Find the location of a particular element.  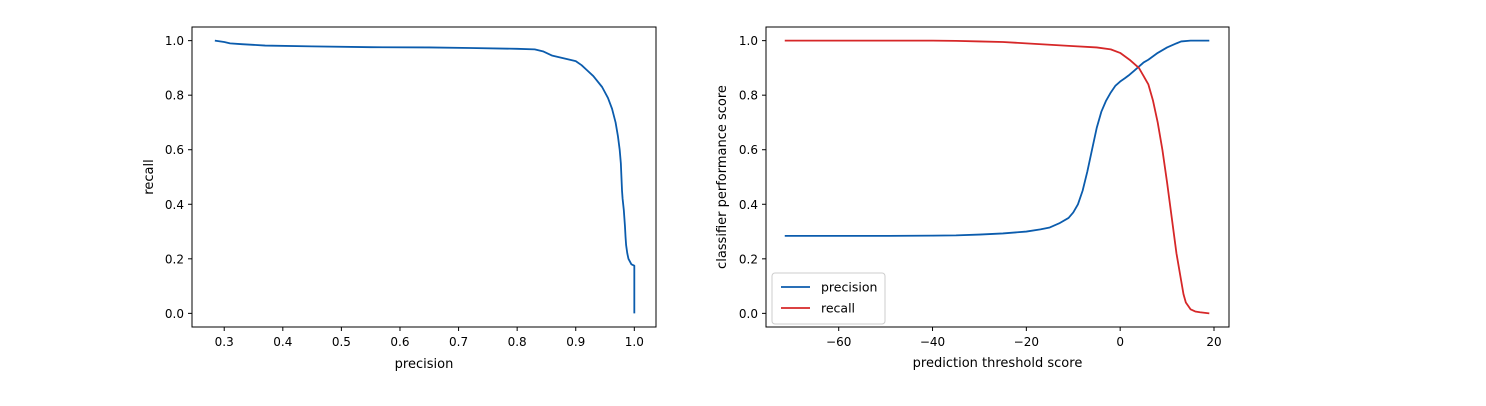

legend-label-precision: precision is located at coordinates (849, 287).